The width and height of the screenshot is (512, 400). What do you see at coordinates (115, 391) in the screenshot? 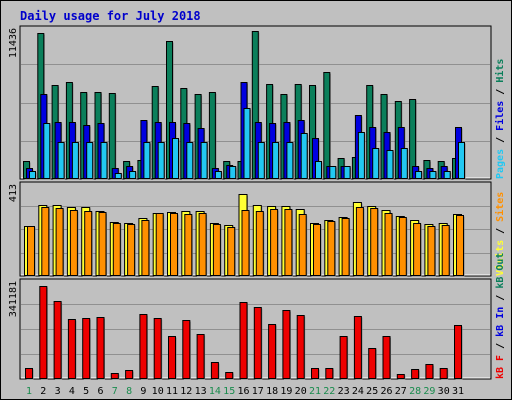
I see `day-label-7: 7` at bounding box center [115, 391].